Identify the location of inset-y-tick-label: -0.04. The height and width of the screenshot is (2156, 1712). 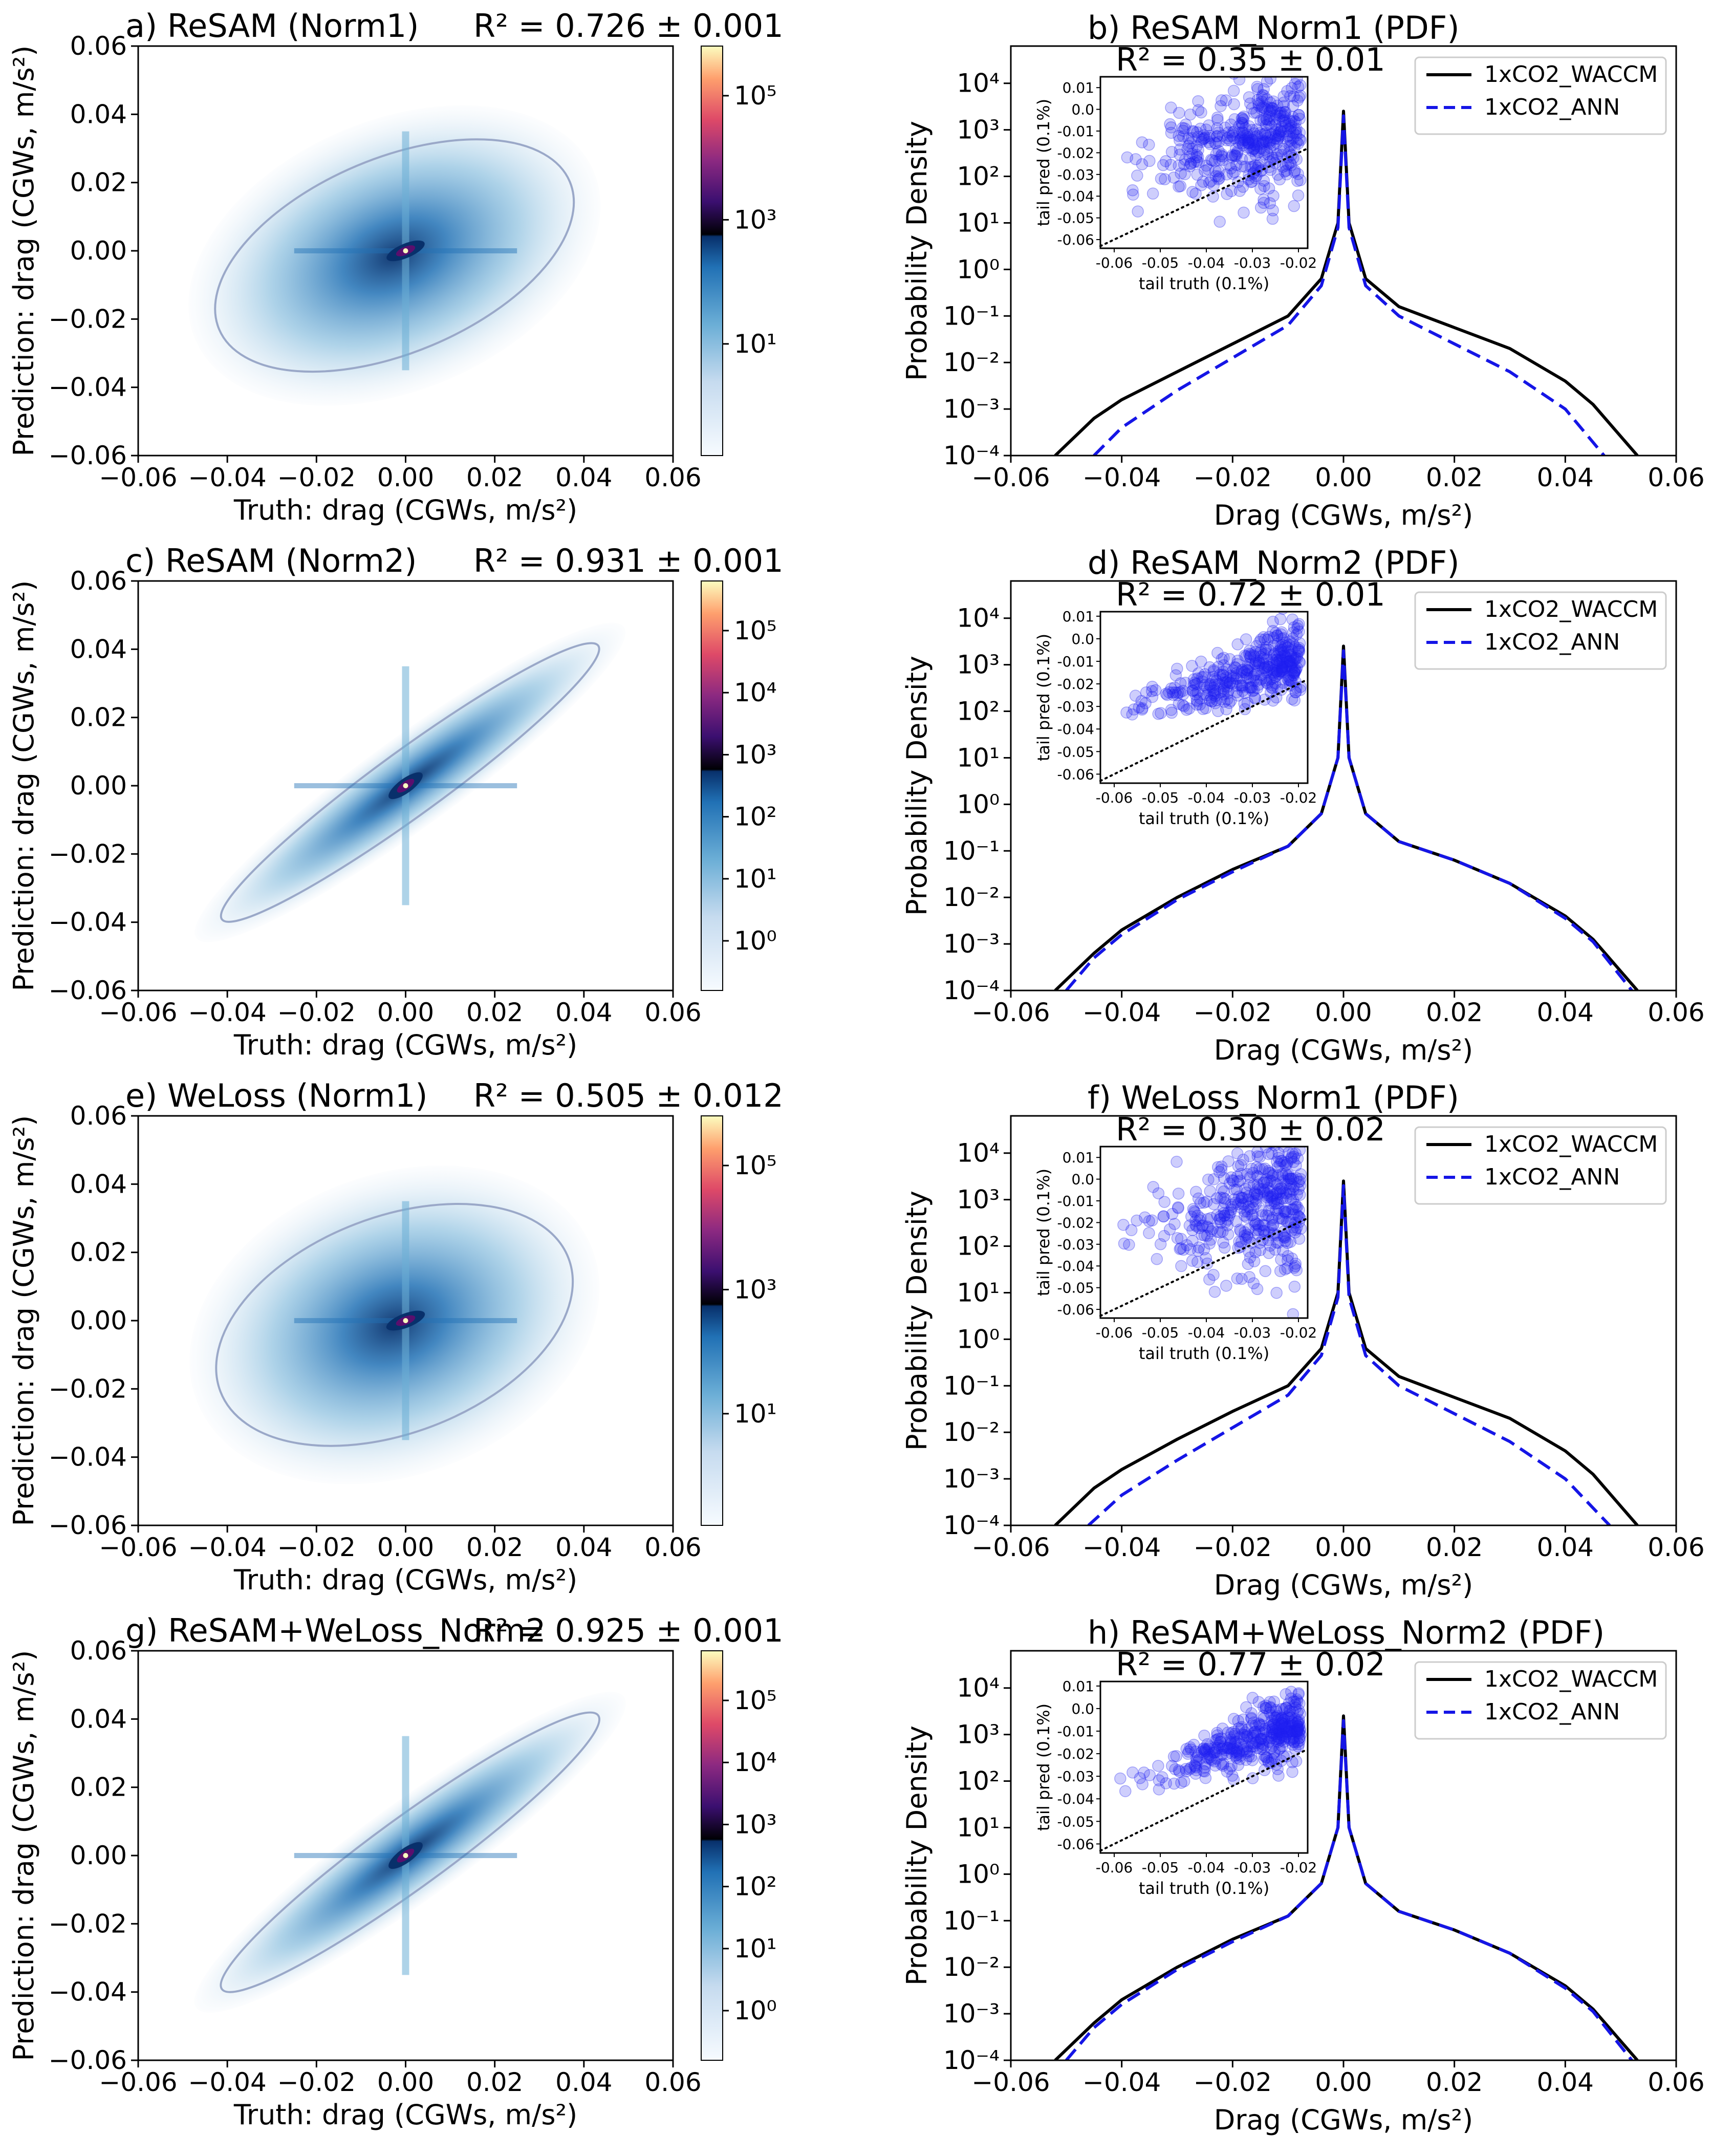
(1076, 729).